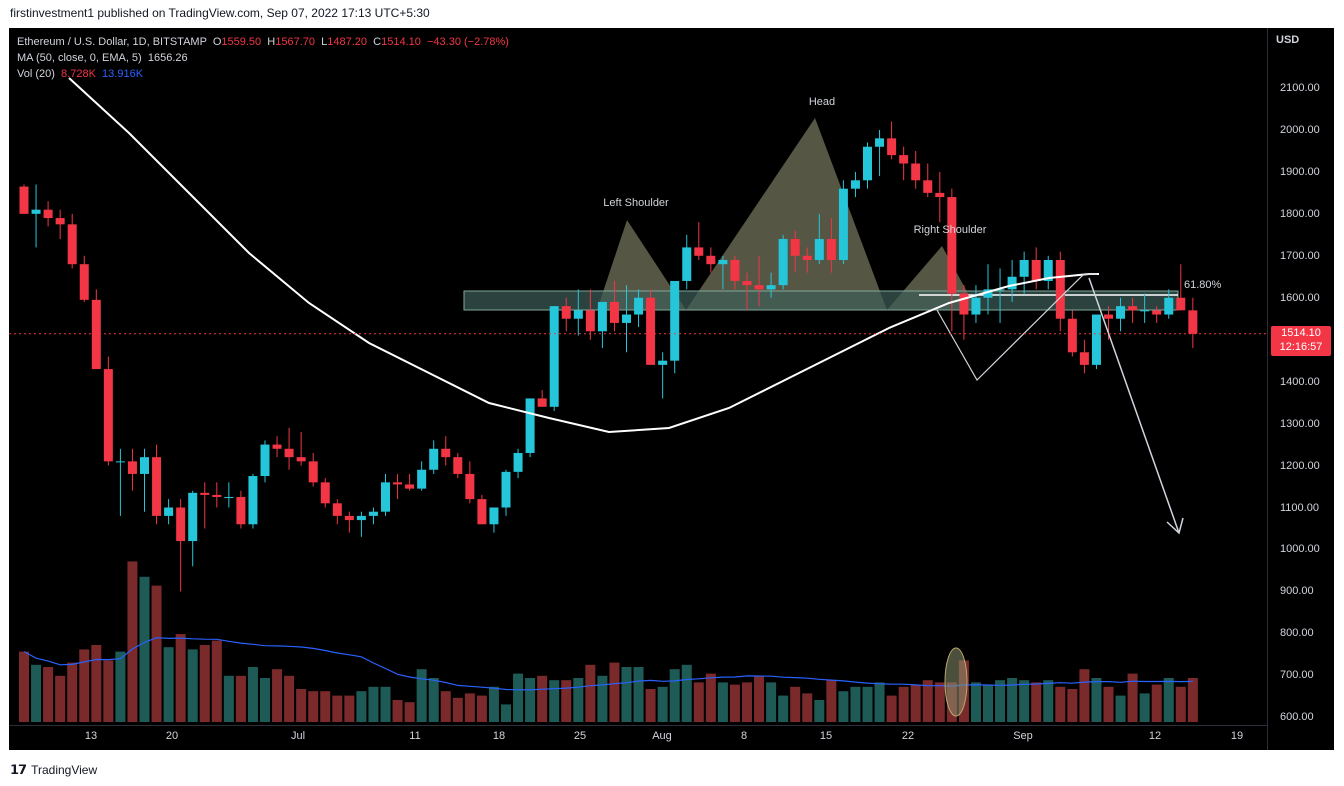 The height and width of the screenshot is (786, 1344). What do you see at coordinates (1237, 736) in the screenshot?
I see `time-tick: 19` at bounding box center [1237, 736].